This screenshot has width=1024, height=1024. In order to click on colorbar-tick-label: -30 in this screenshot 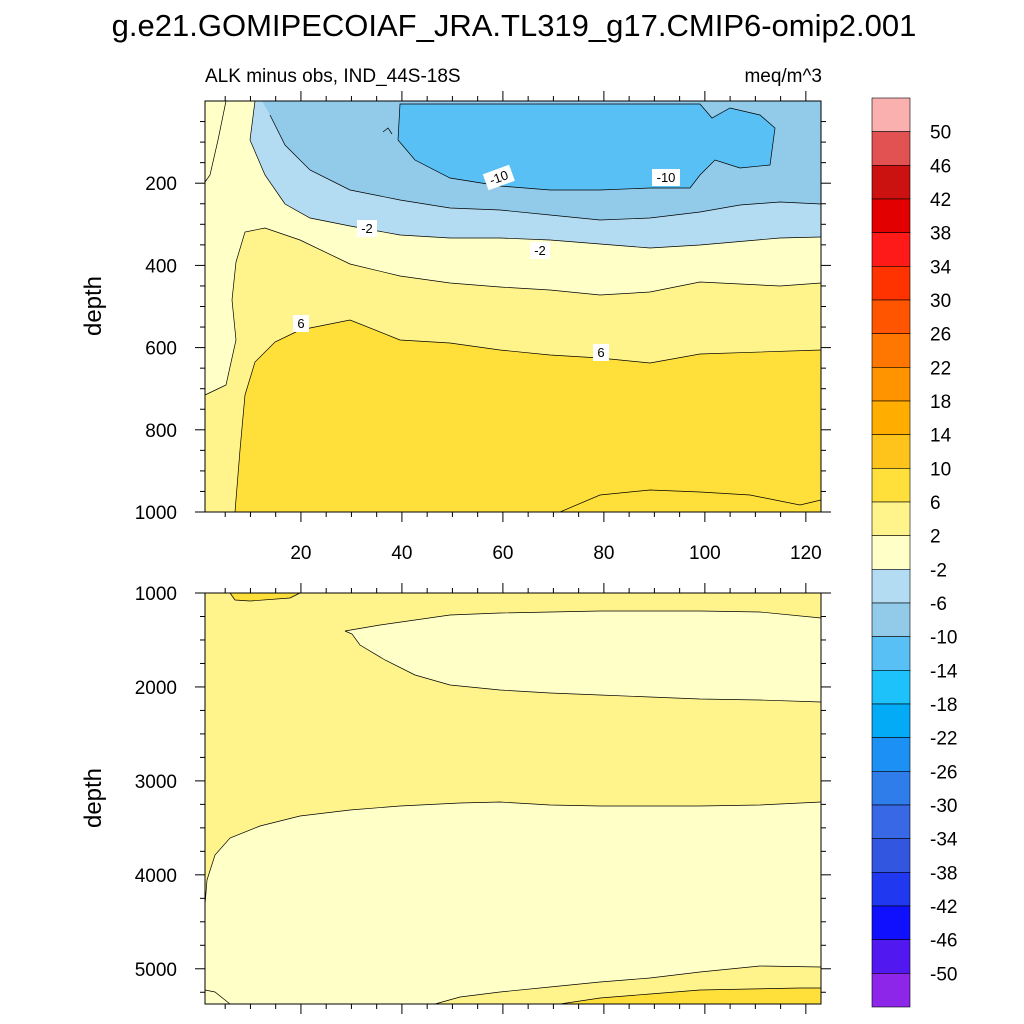, I will do `click(943, 806)`.